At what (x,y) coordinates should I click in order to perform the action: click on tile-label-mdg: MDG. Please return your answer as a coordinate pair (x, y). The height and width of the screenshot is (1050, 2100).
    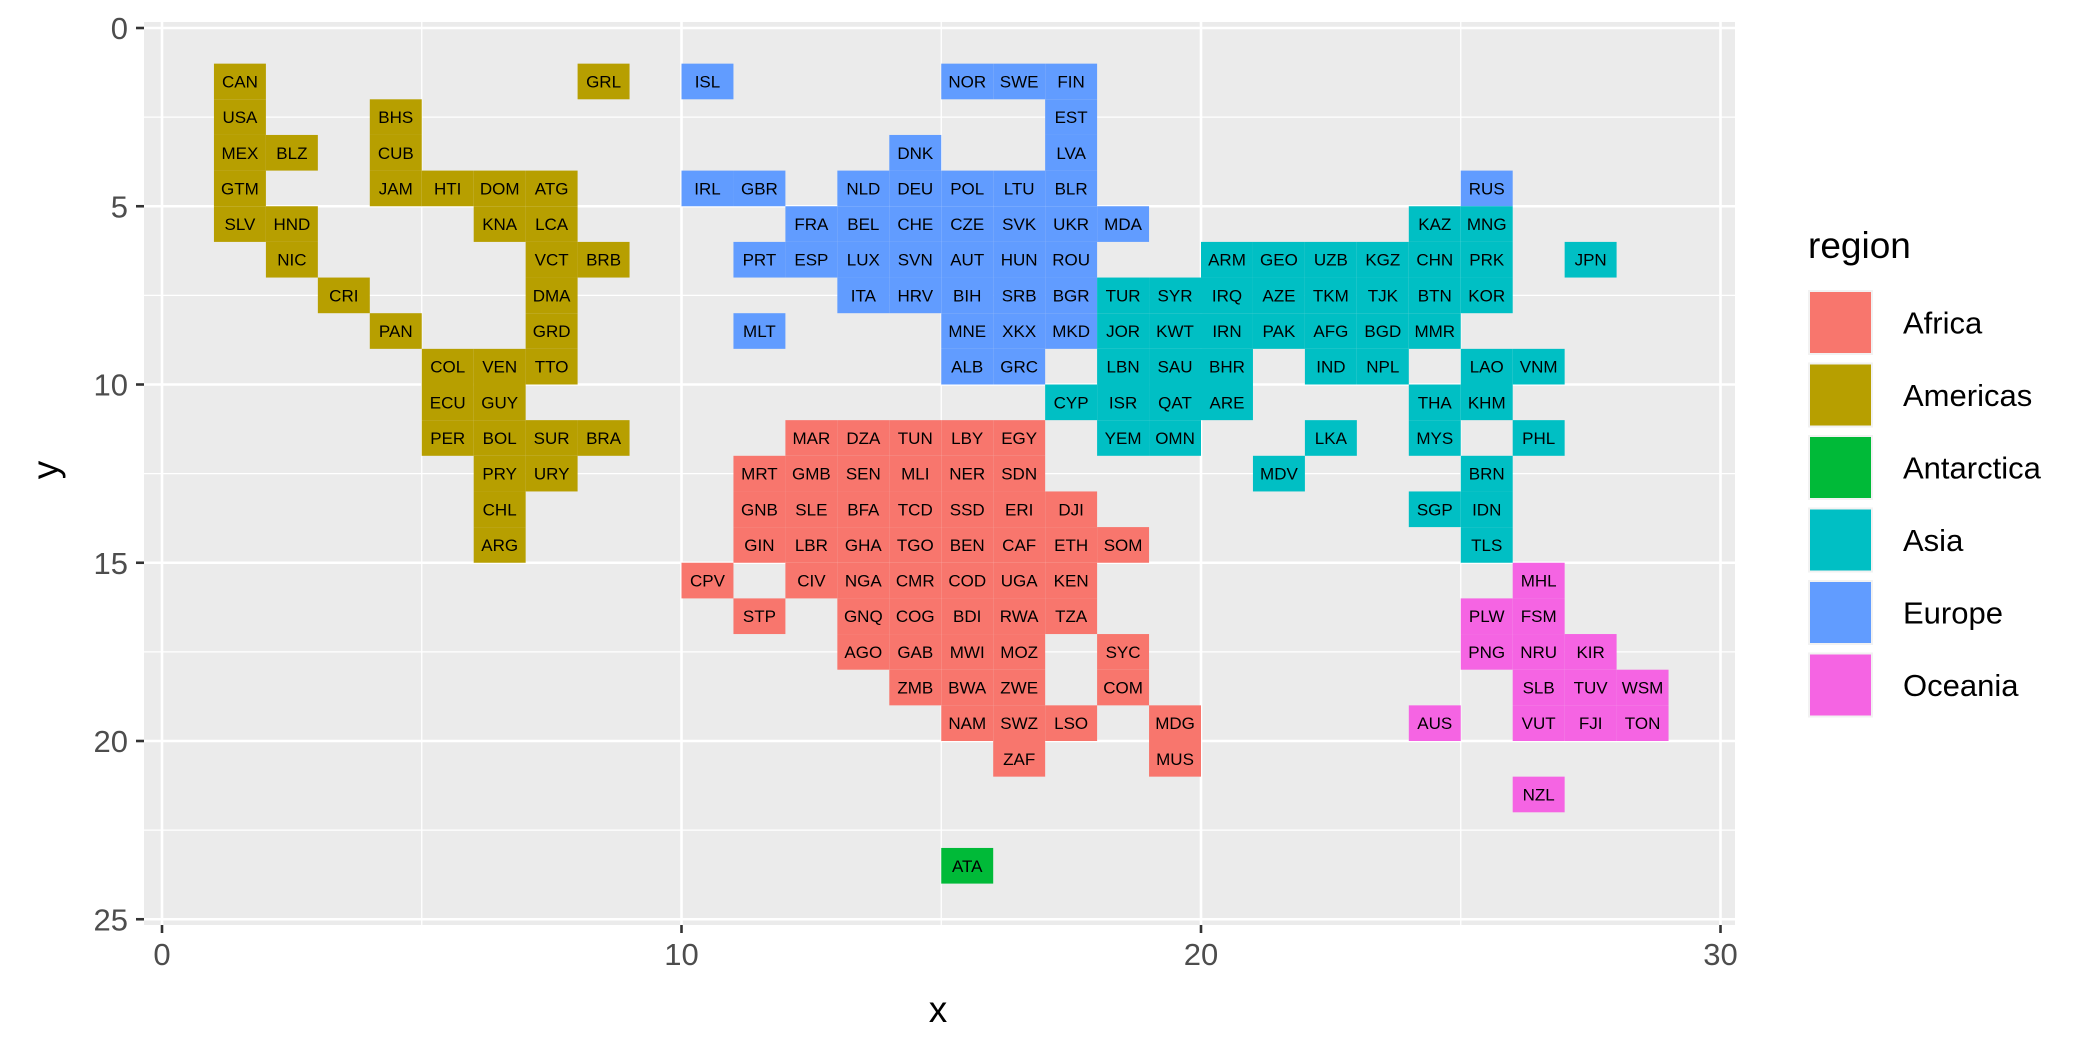
    Looking at the image, I should click on (1175, 723).